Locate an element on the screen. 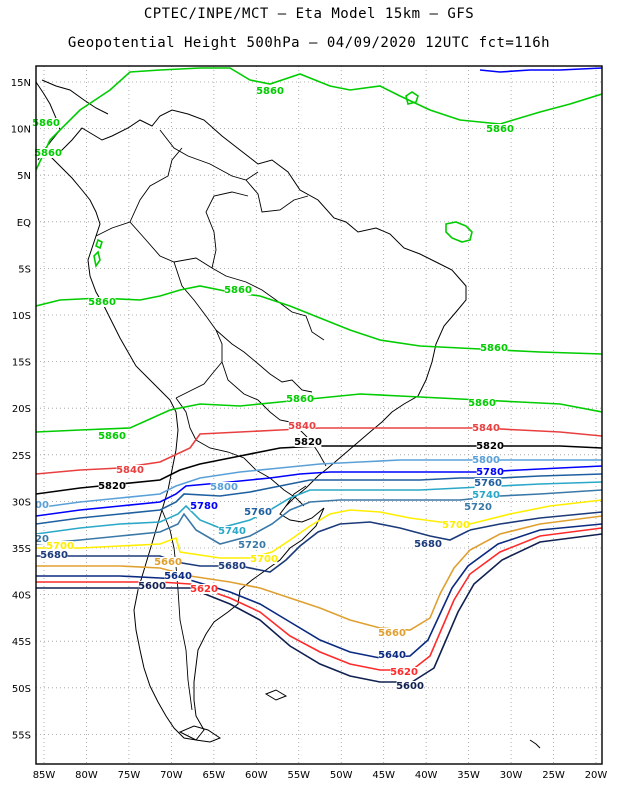 The width and height of the screenshot is (618, 800). lat-label: 50S is located at coordinates (21, 689).